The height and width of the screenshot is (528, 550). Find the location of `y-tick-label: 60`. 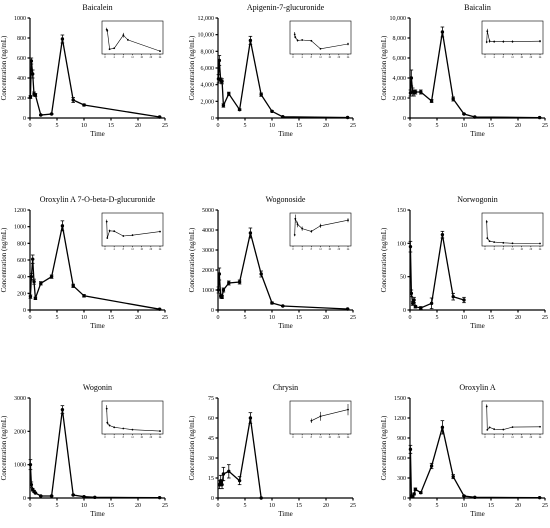

y-tick-label: 60 is located at coordinates (211, 419).